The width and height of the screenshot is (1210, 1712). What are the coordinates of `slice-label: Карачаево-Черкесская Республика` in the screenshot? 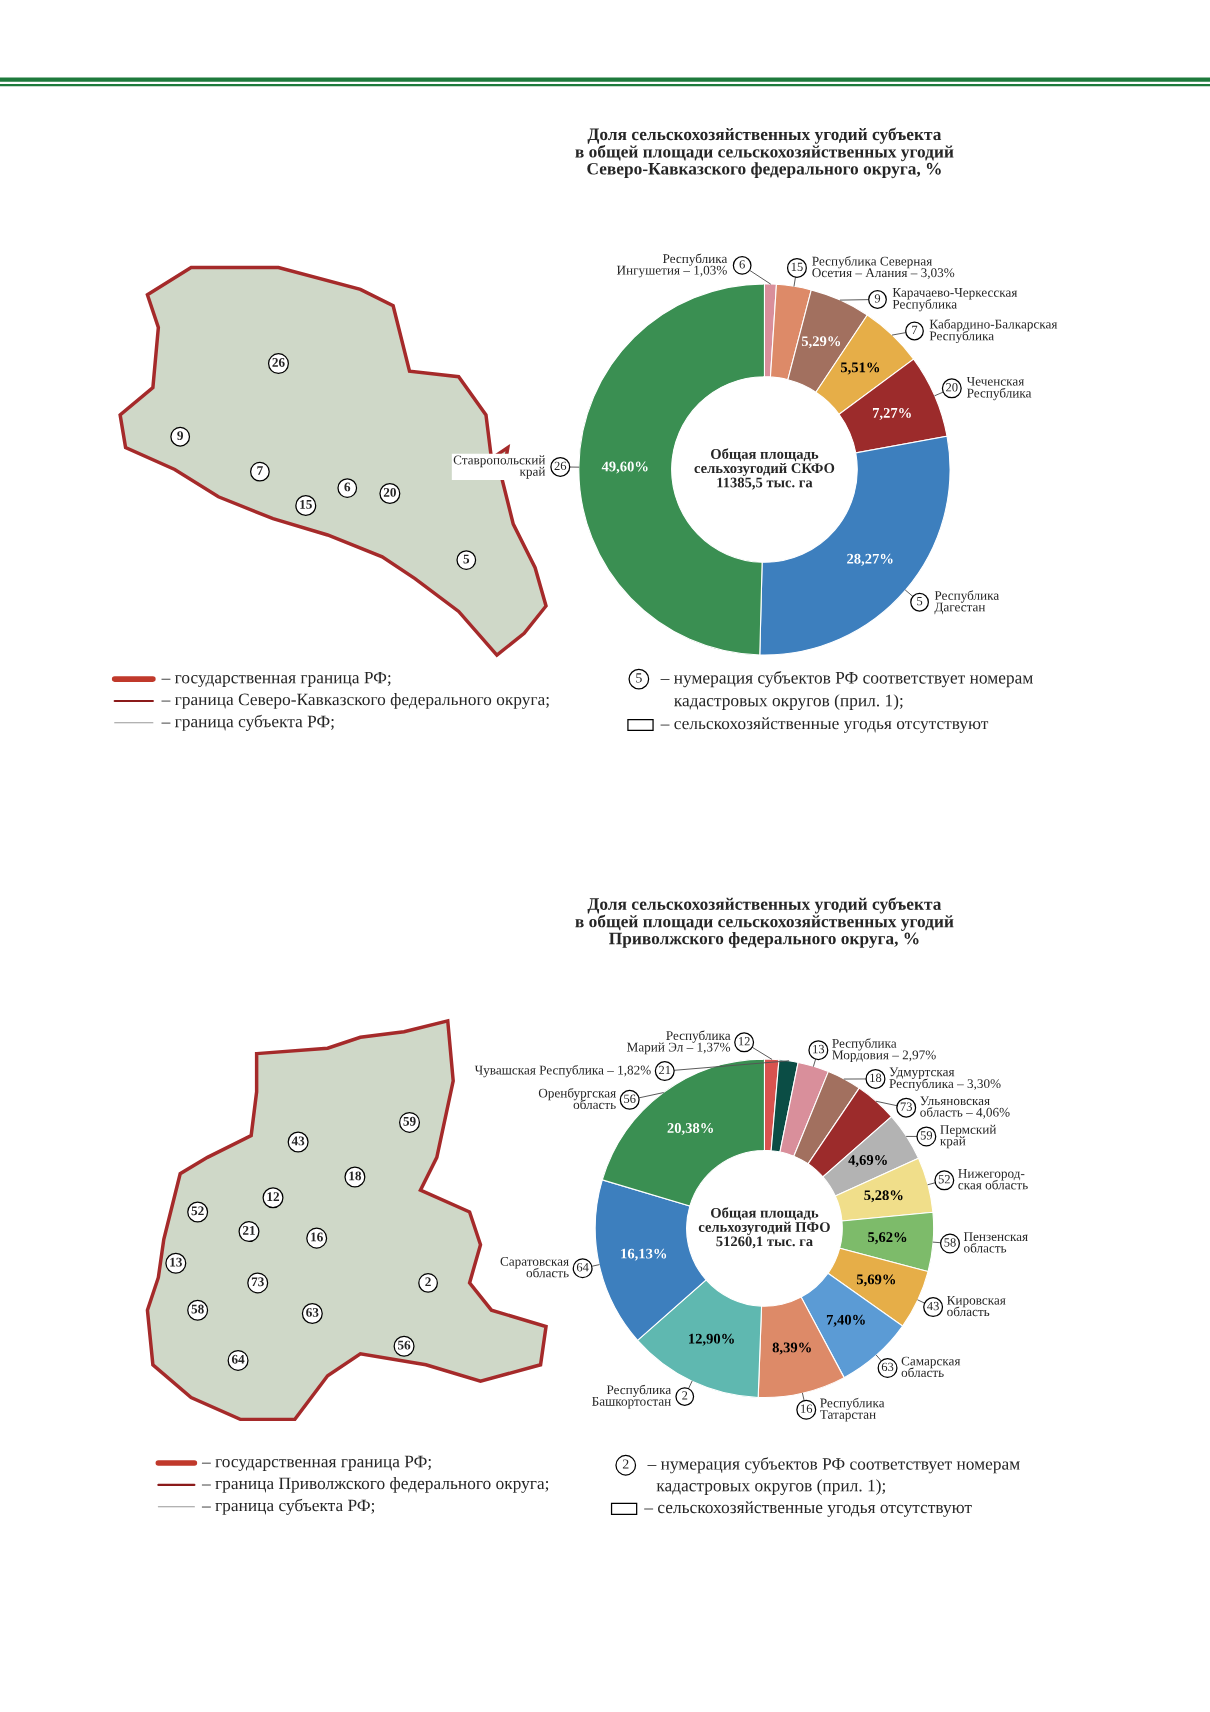 It's located at (955, 300).